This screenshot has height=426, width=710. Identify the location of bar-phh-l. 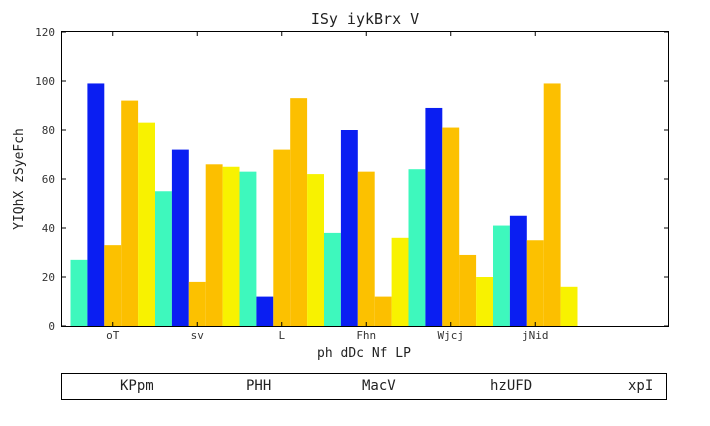
(265, 311).